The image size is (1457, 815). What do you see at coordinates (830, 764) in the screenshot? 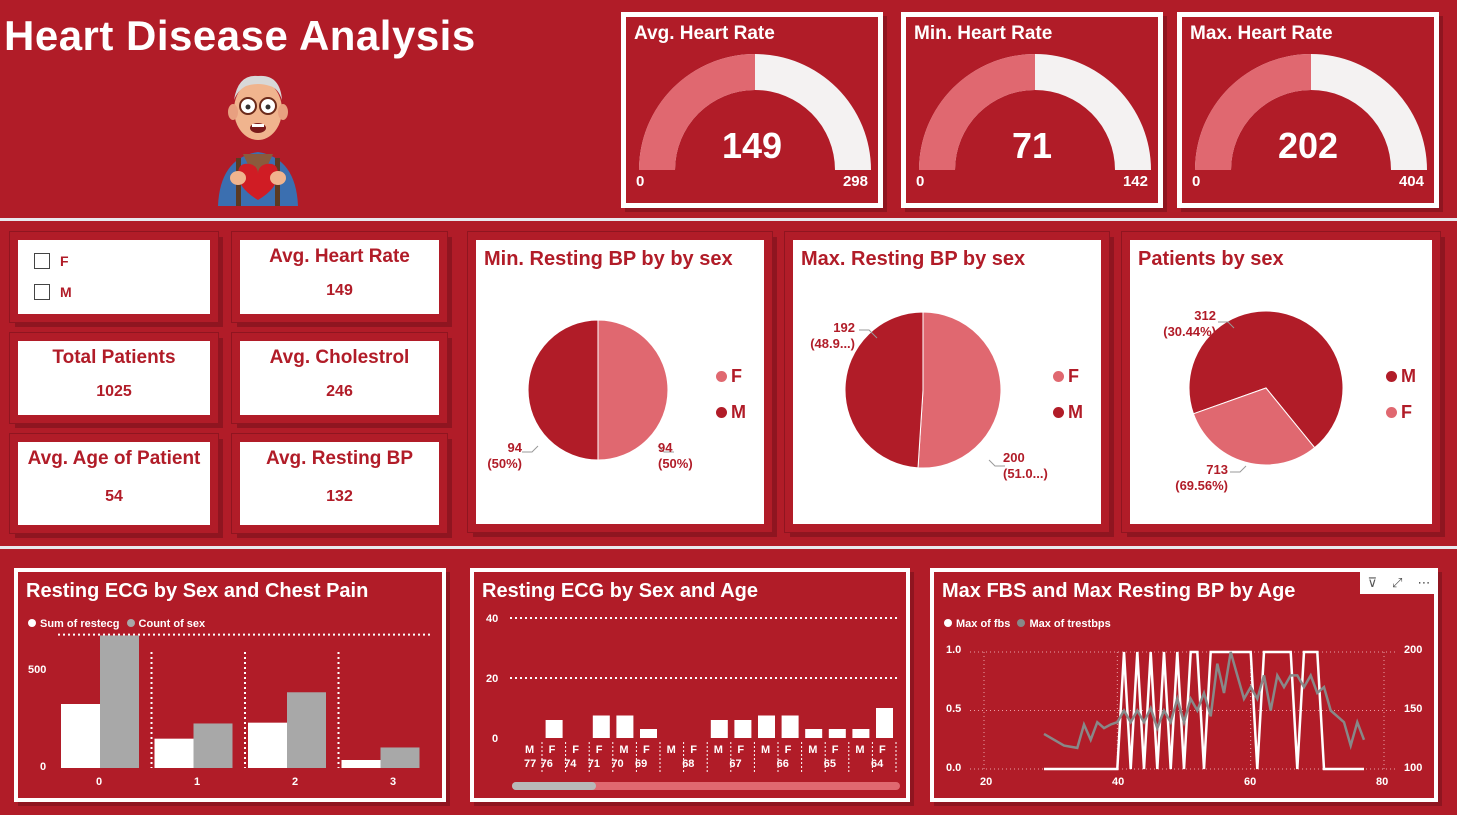
I see `x-tick-age: 65` at bounding box center [830, 764].